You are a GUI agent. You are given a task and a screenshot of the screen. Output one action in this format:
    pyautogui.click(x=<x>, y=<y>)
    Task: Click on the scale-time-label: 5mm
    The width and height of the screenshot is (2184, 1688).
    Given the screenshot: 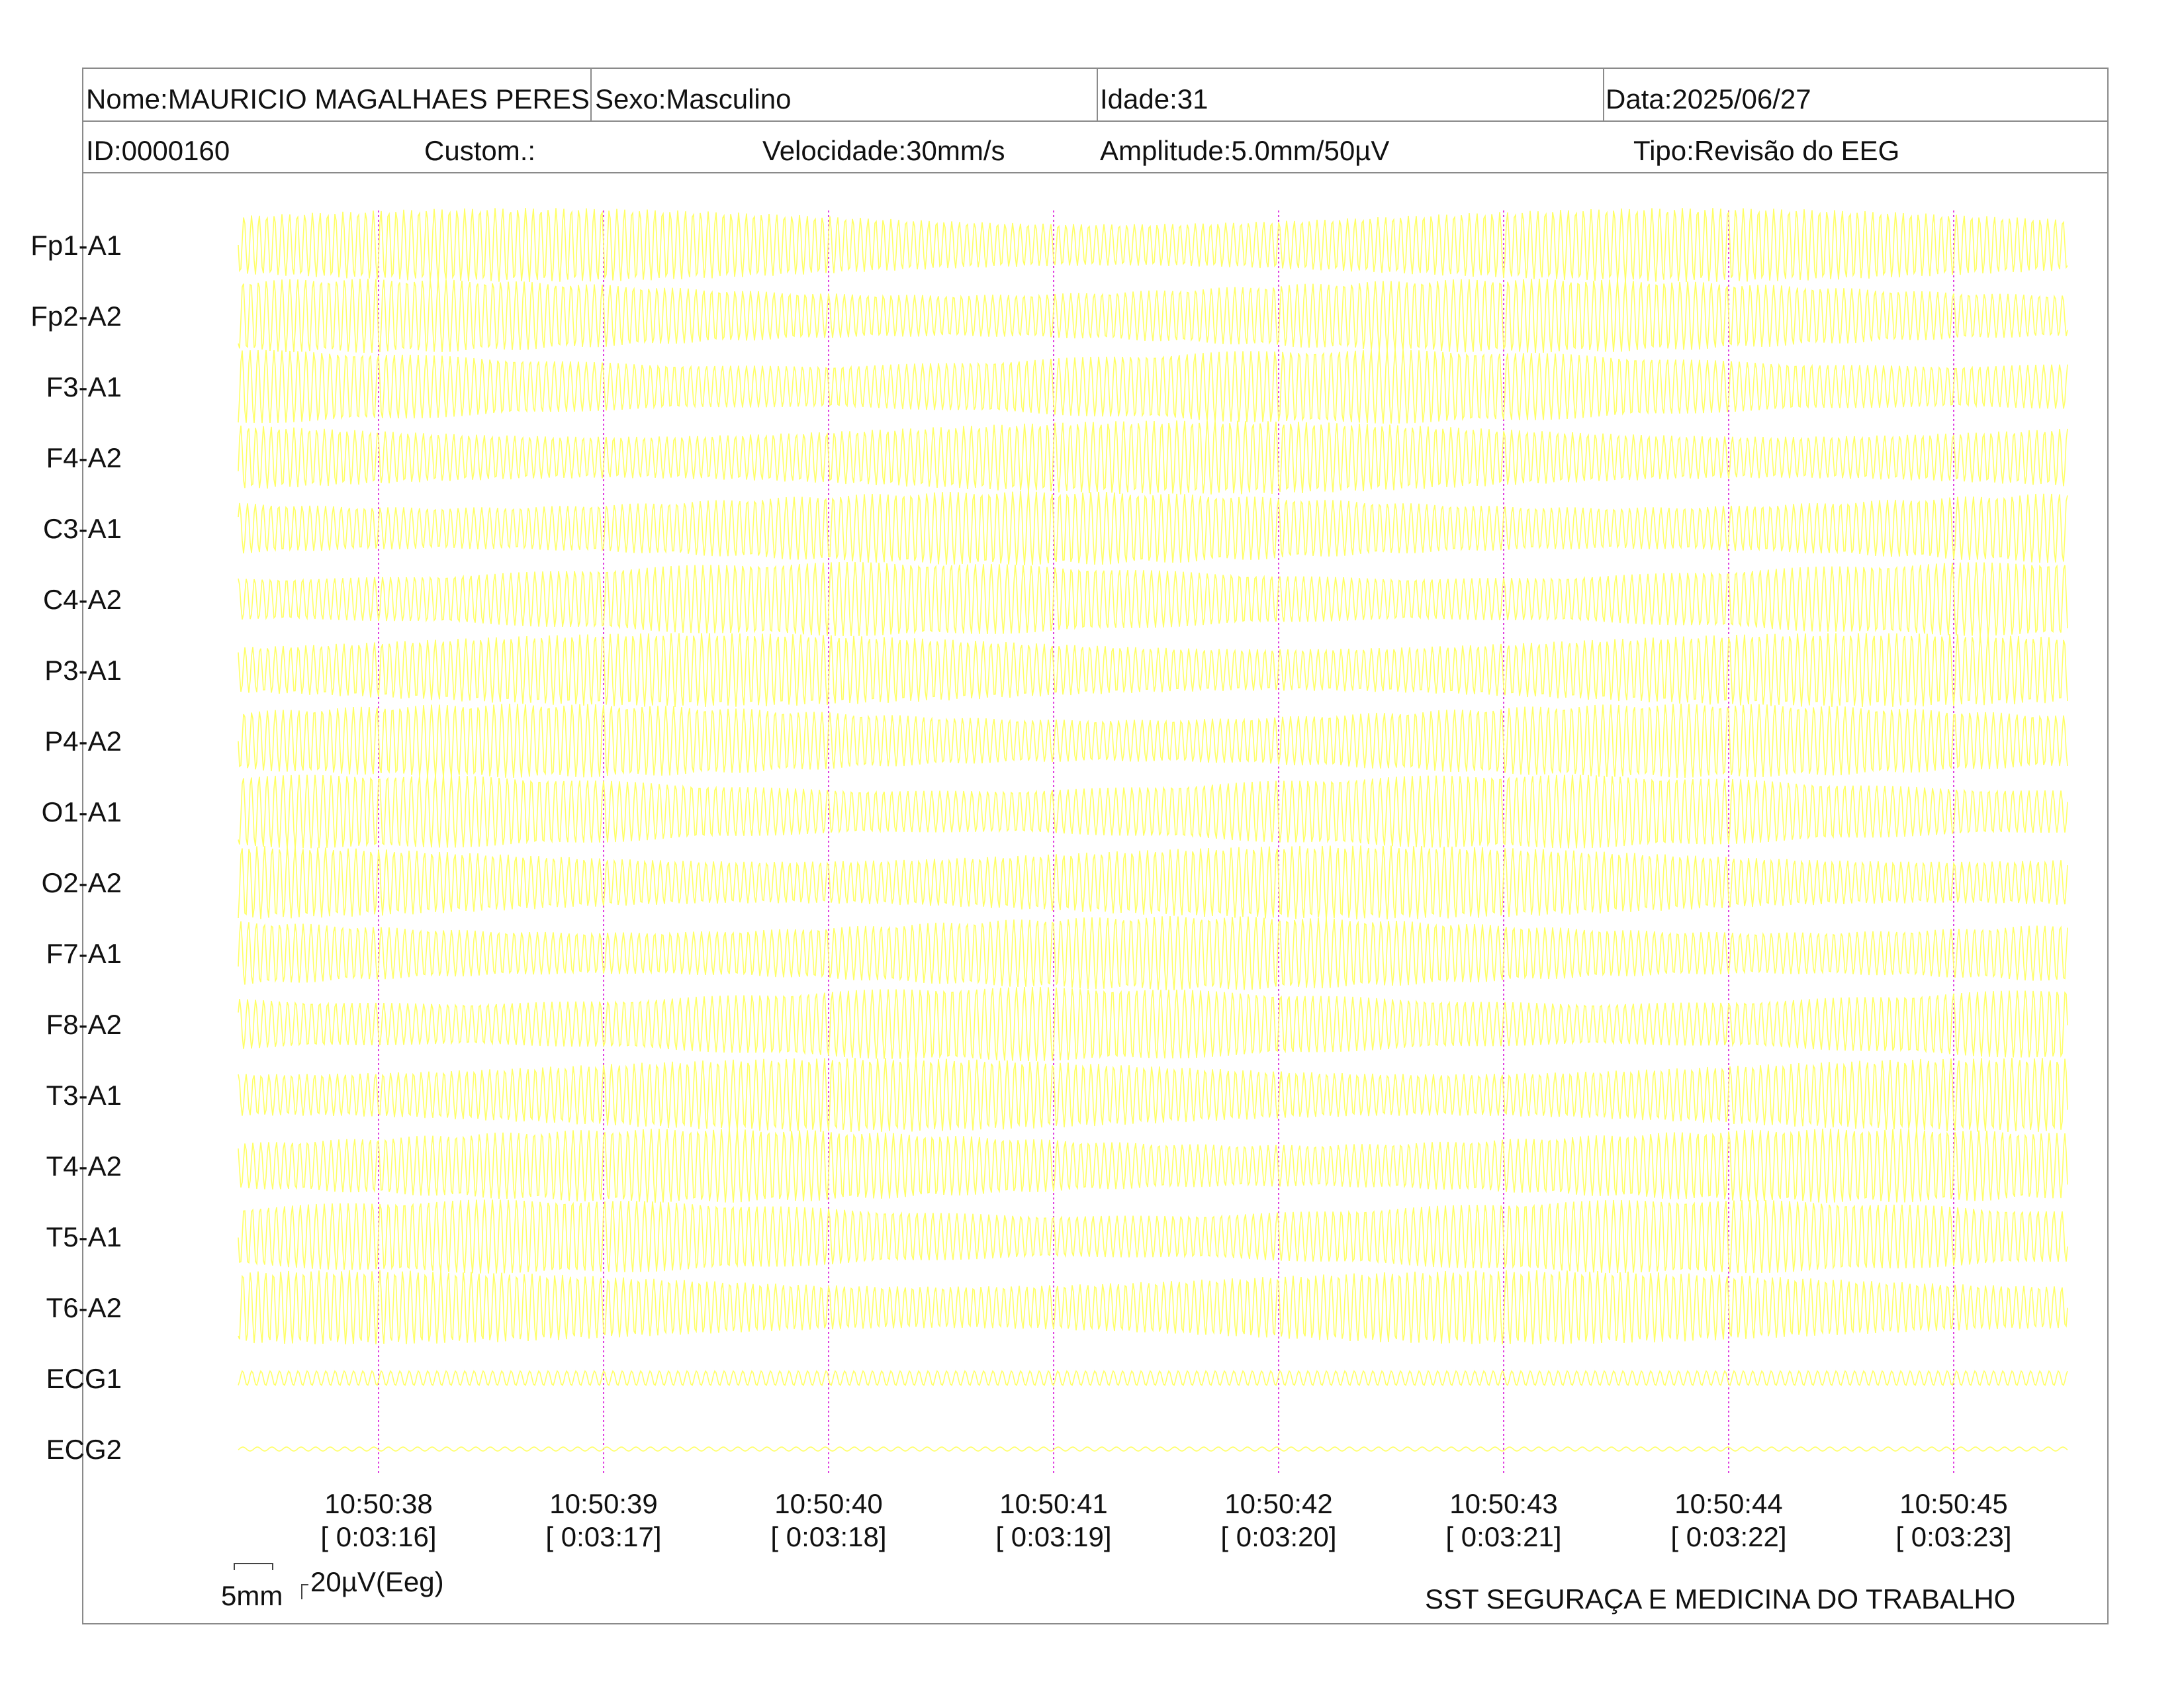 What is the action you would take?
    pyautogui.click(x=252, y=1595)
    